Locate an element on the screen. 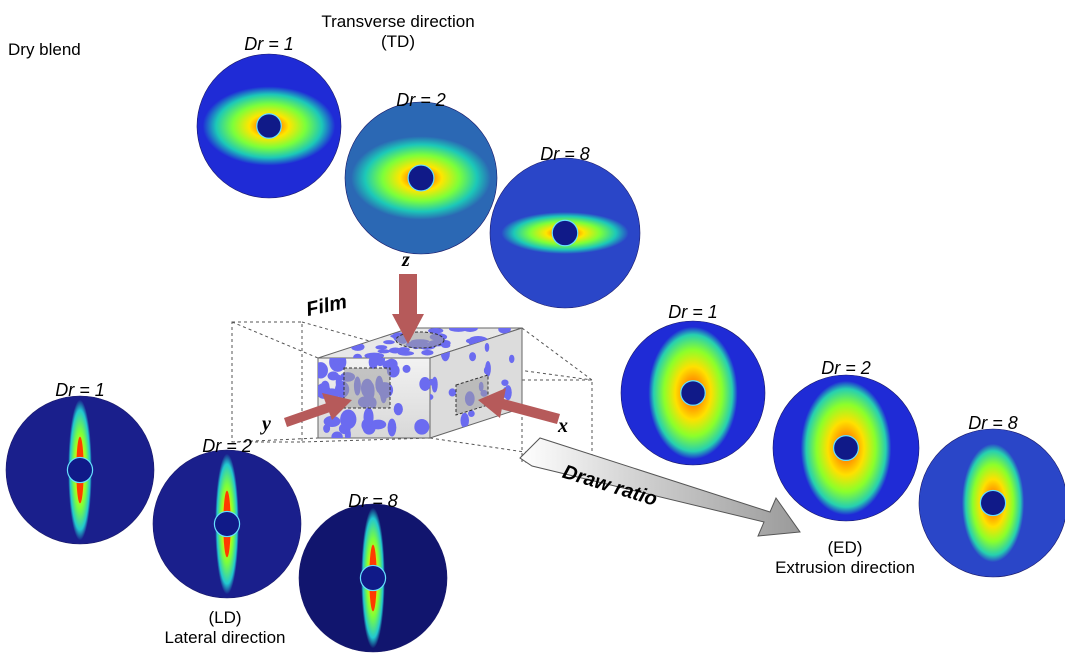 The height and width of the screenshot is (657, 1065). ed-title-line2: Extrusion direction is located at coordinates (845, 567).